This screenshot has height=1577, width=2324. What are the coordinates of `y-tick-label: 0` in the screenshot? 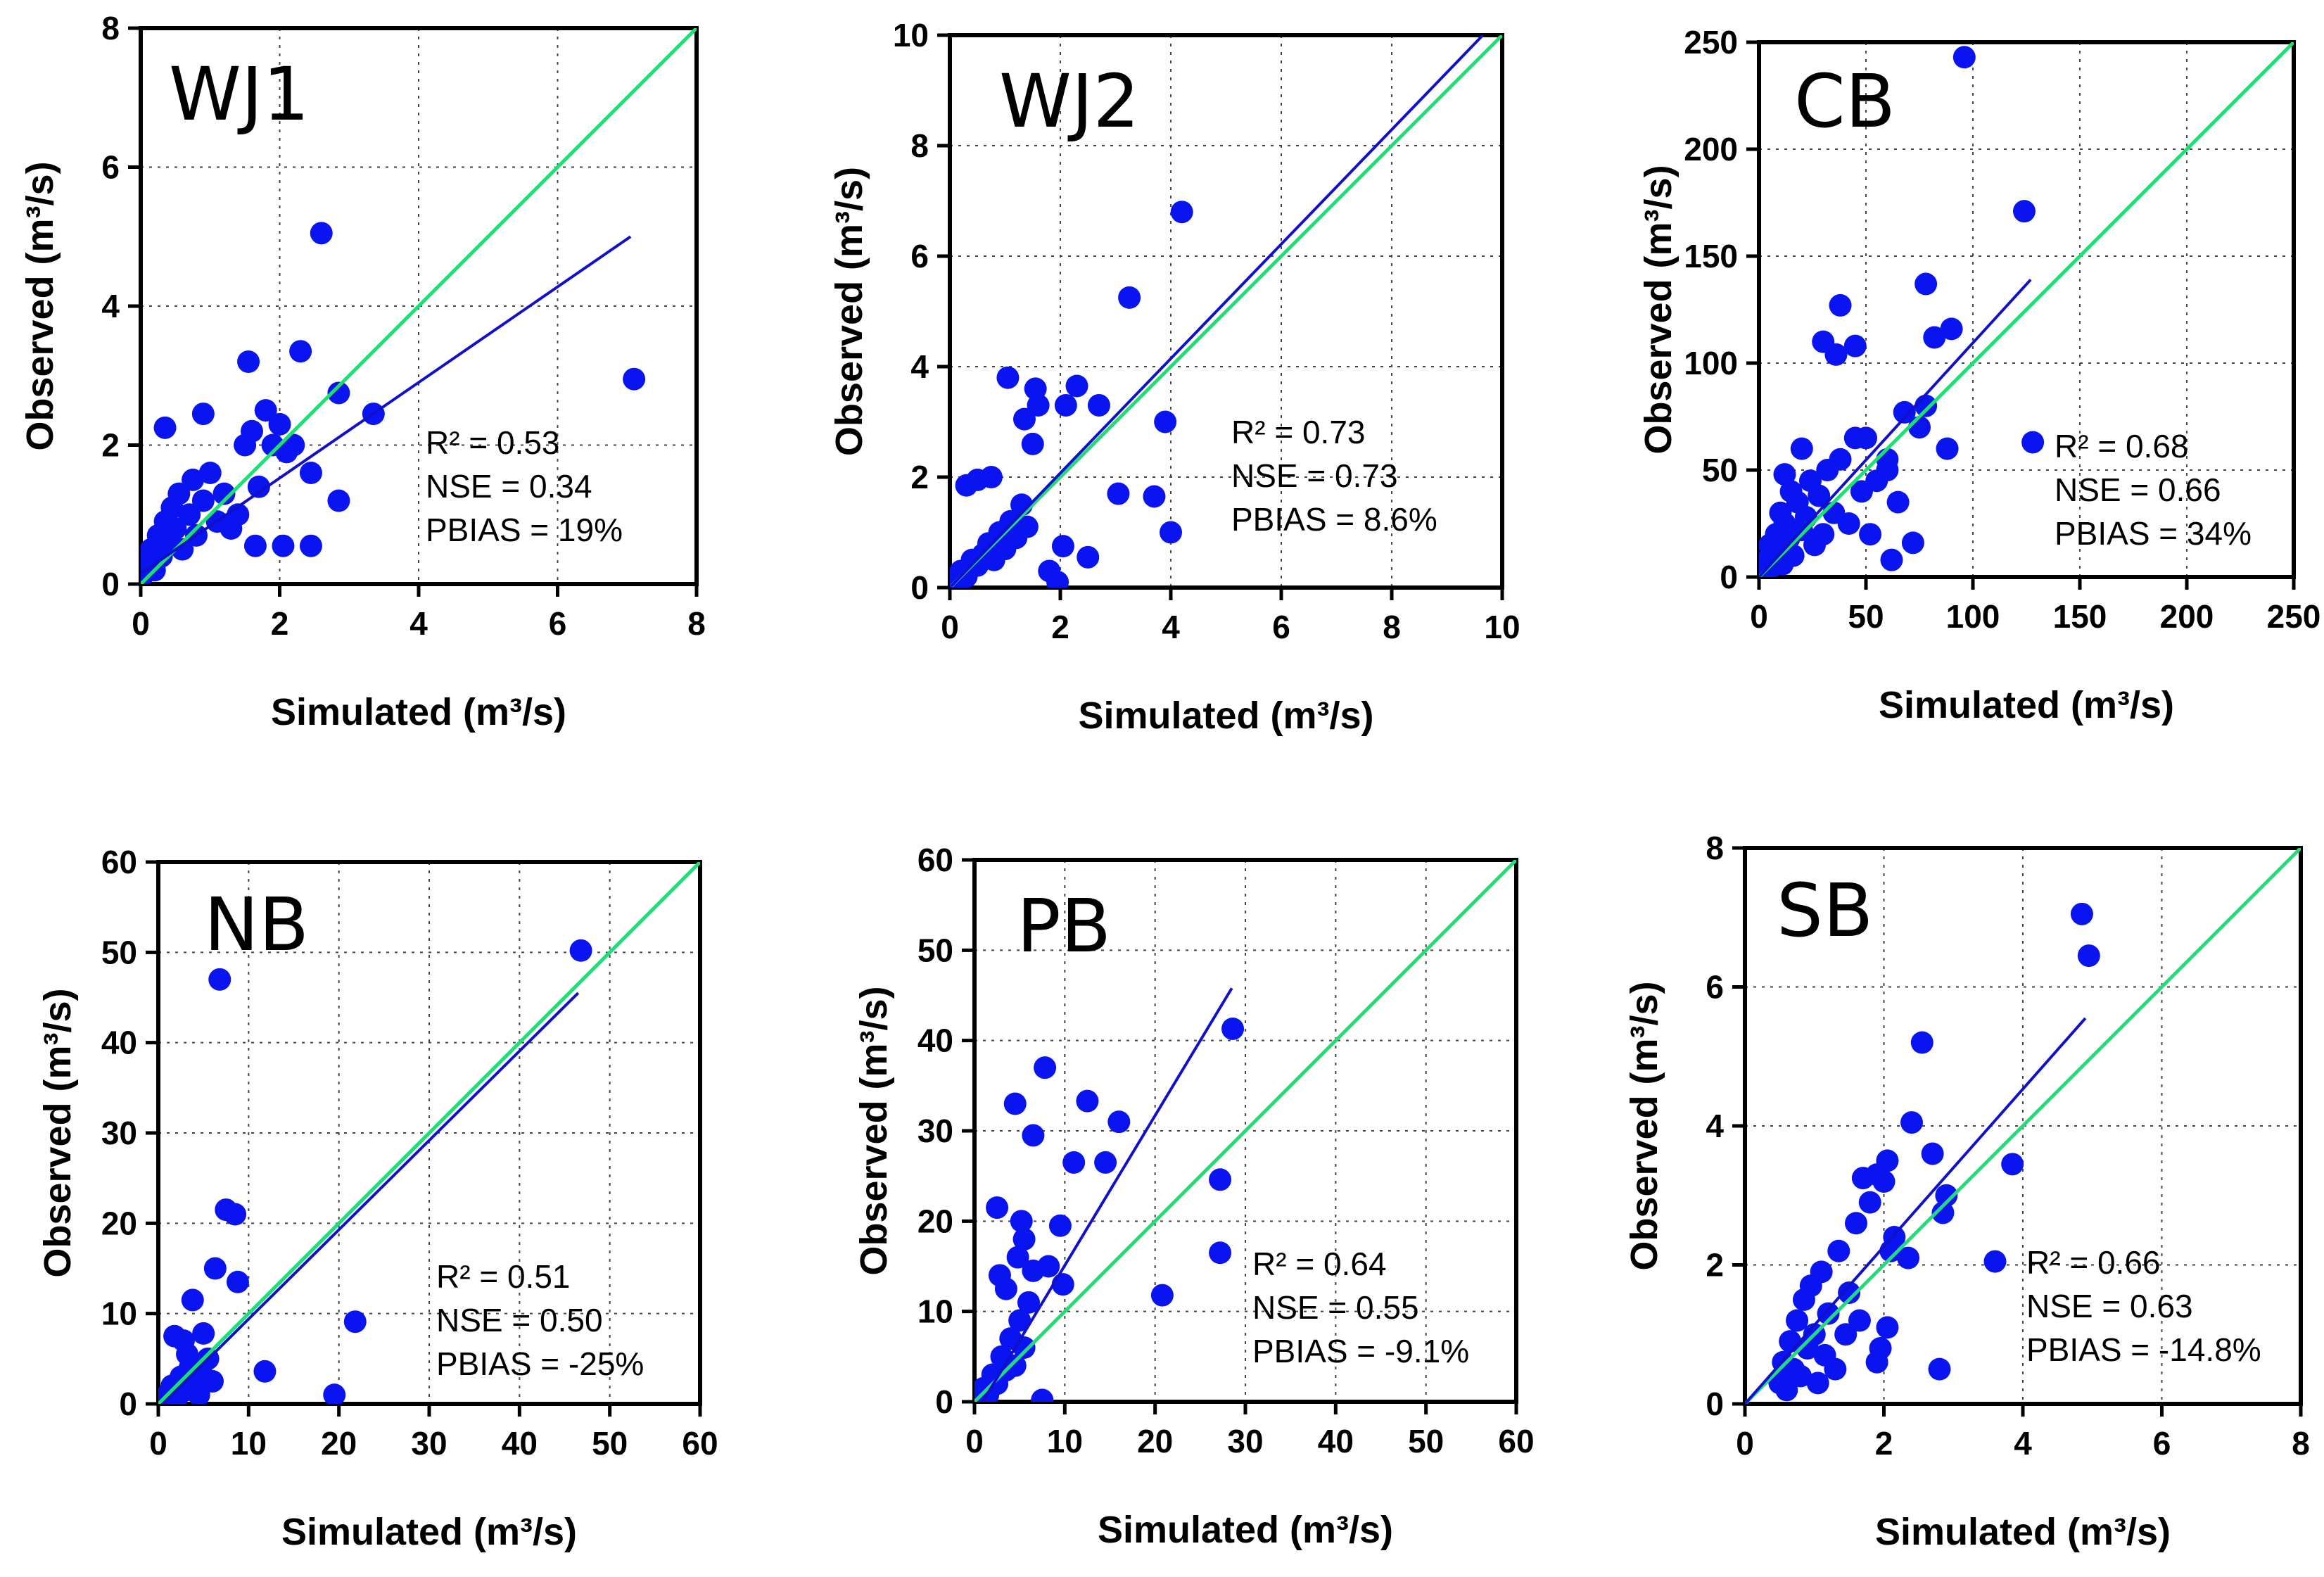 It's located at (1715, 1404).